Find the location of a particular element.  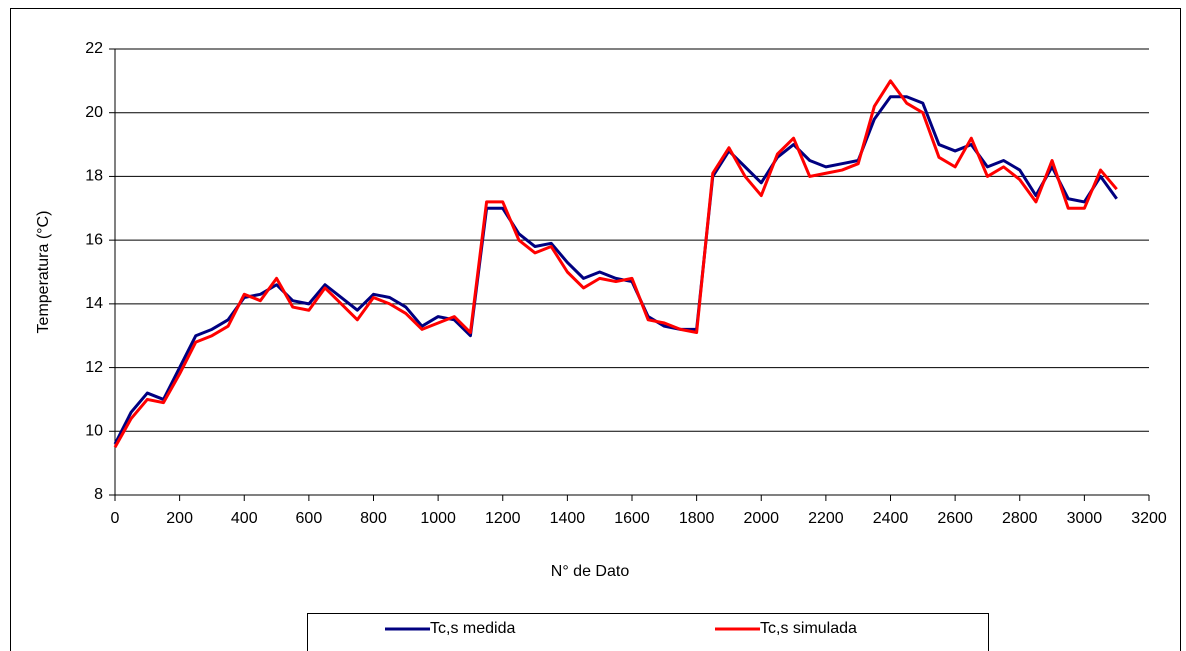

x-tick-label: 800 is located at coordinates (373, 518).